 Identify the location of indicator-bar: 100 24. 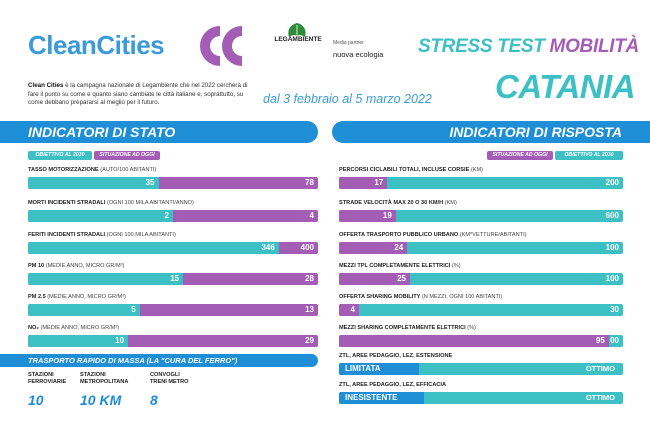
(481, 248).